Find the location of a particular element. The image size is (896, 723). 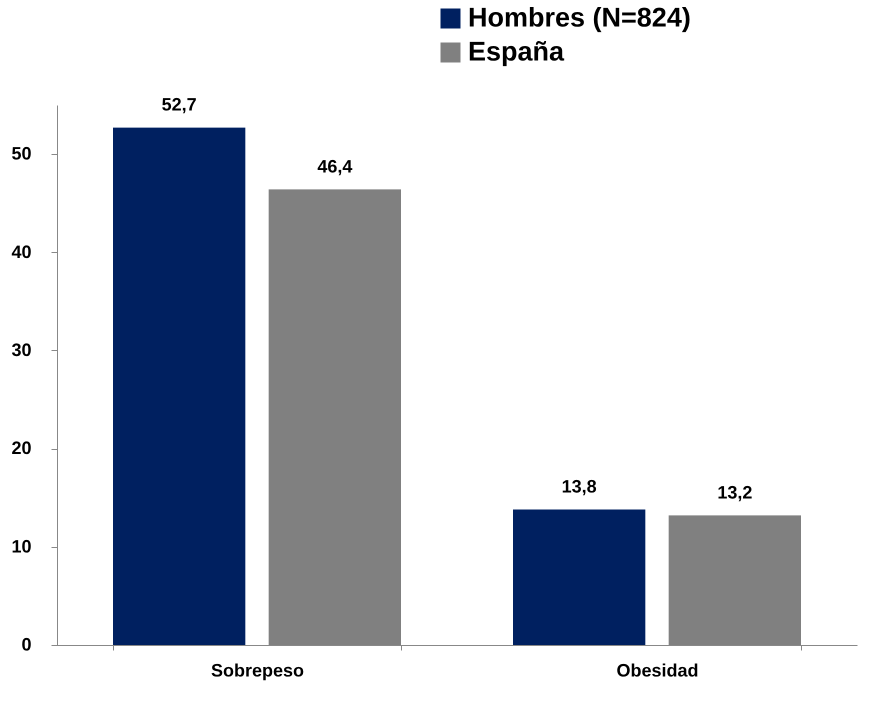

y-tick-label: 50 is located at coordinates (21, 154).